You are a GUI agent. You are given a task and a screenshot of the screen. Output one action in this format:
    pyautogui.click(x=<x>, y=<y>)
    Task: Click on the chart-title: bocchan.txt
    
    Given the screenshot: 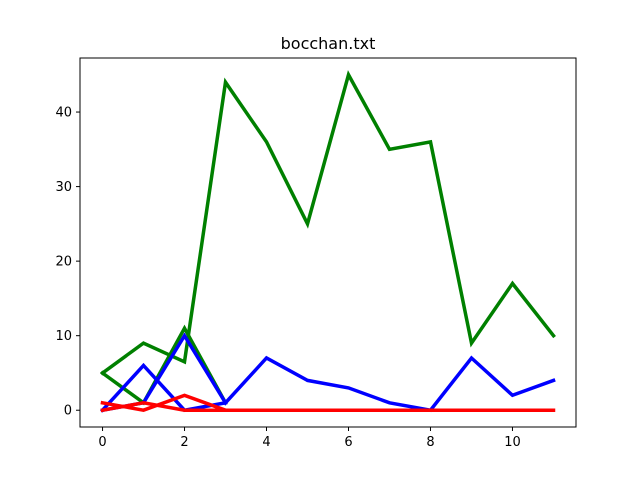 What is the action you would take?
    pyautogui.click(x=328, y=43)
    